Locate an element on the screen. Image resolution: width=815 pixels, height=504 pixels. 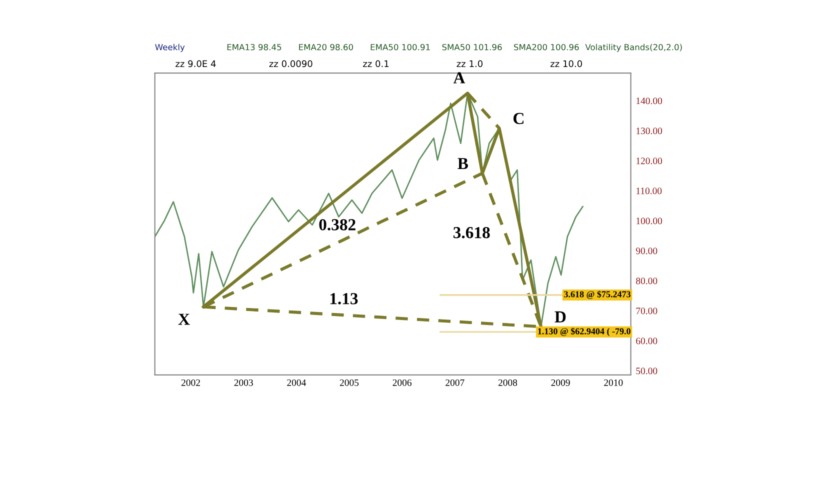
text: EMA13 98.45 is located at coordinates (254, 47).